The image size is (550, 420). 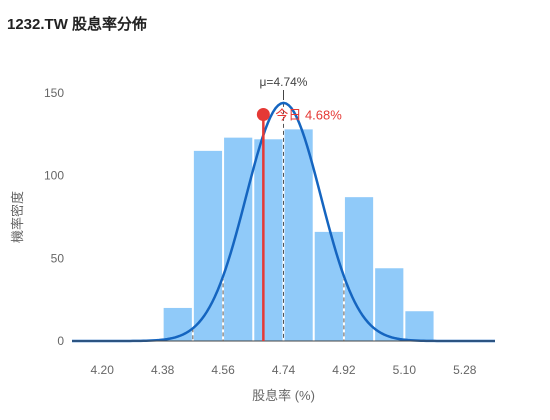 What do you see at coordinates (77, 24) in the screenshot?
I see `chart-title: 1232.TW 股息率分佈` at bounding box center [77, 24].